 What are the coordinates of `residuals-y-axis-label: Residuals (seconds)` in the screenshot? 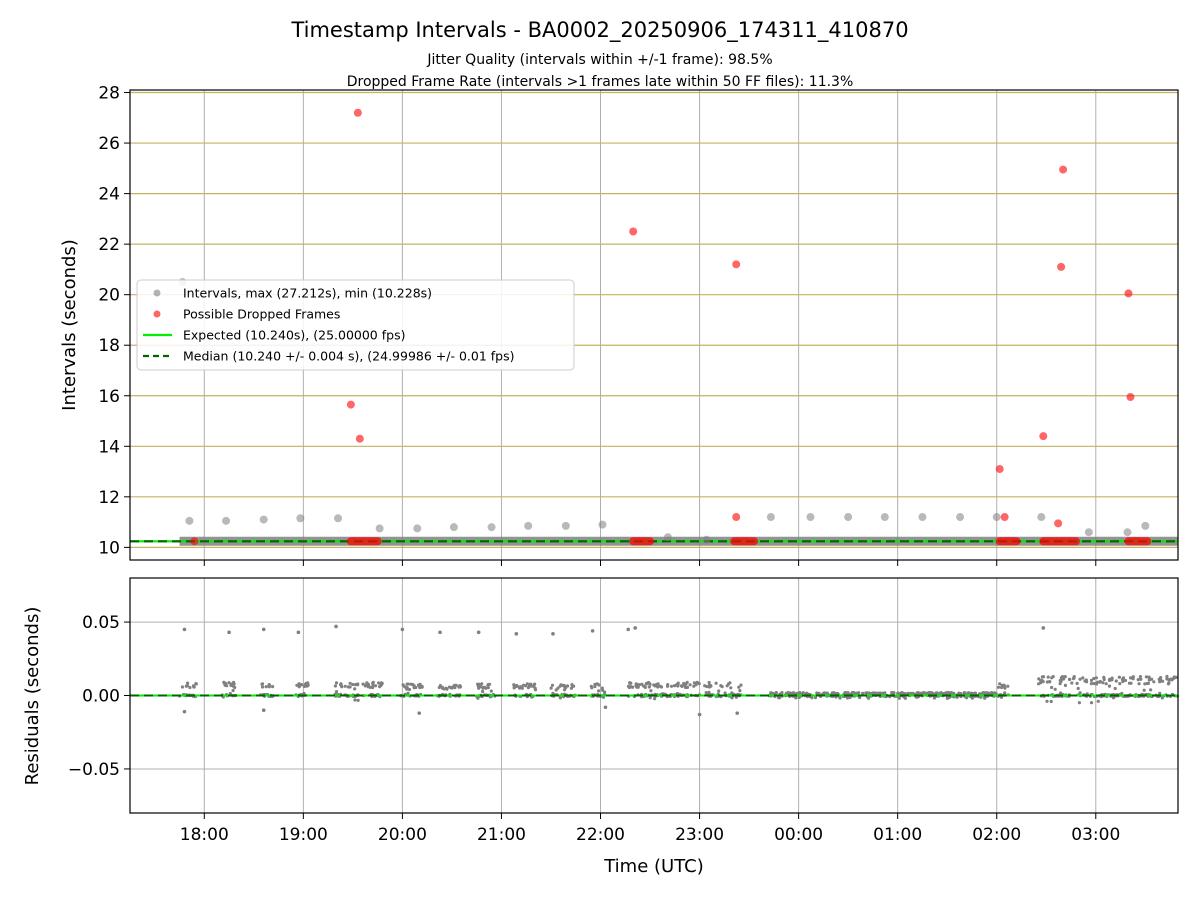 It's located at (32, 696).